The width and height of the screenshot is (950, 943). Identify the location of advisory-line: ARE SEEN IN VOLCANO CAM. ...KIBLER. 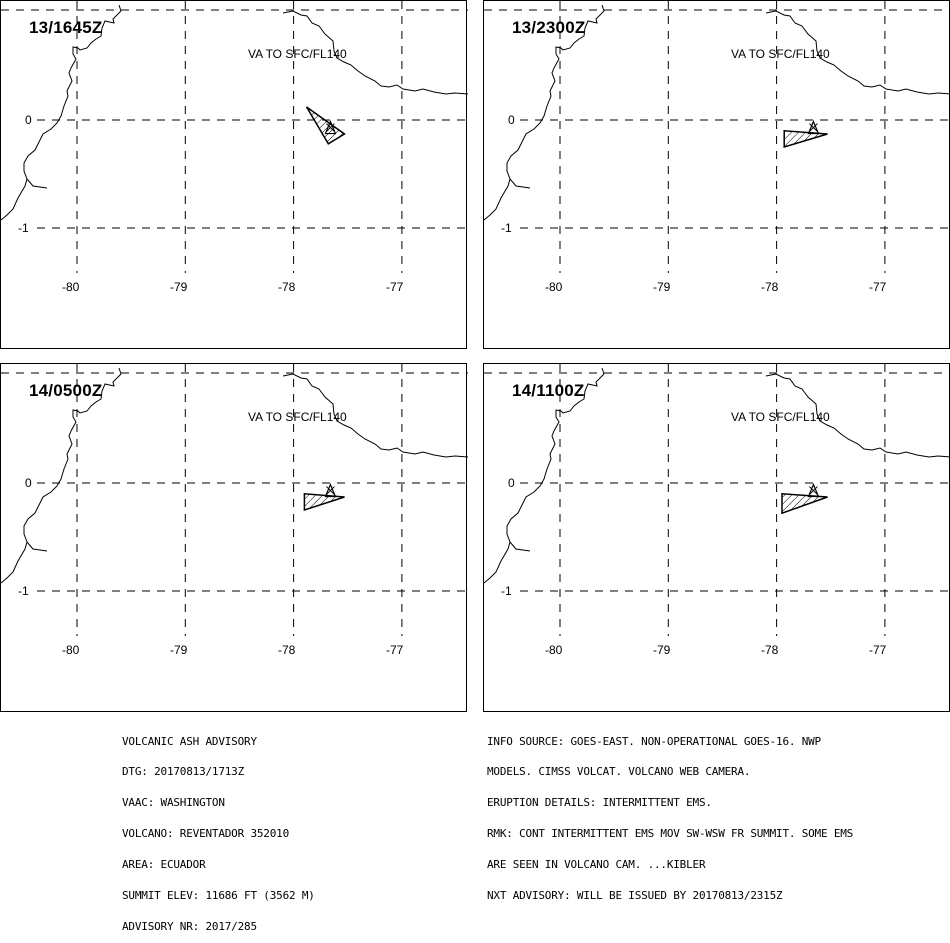
(596, 865).